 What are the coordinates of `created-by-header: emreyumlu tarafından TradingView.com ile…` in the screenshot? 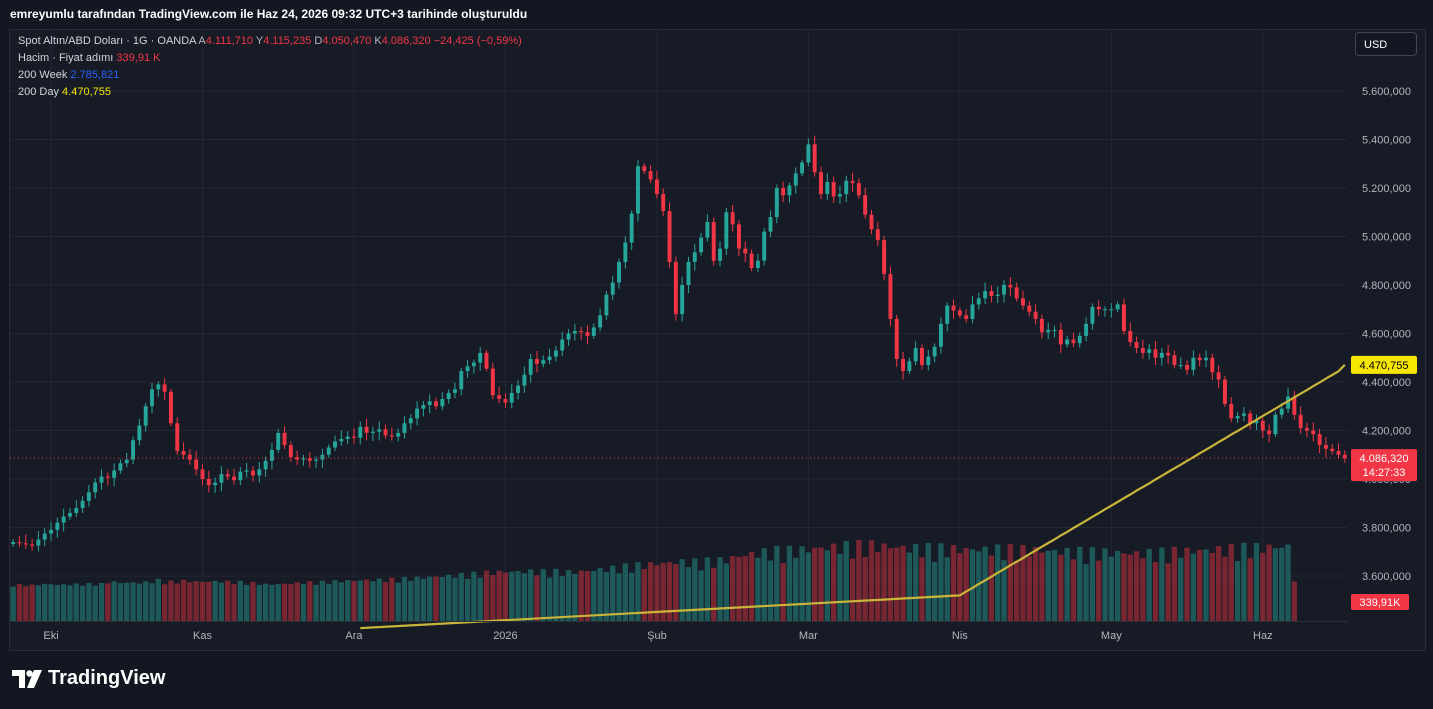 It's located at (269, 14).